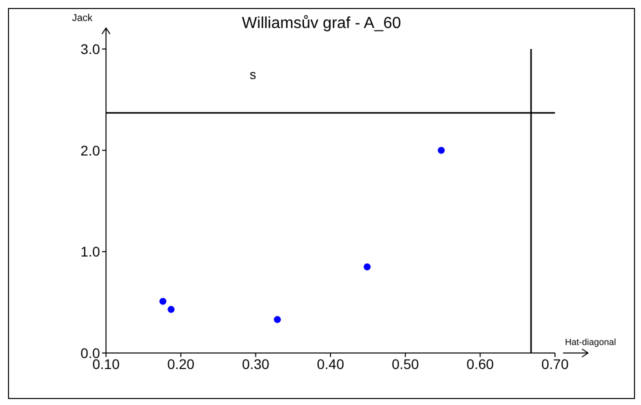 This screenshot has height=405, width=641. What do you see at coordinates (90, 48) in the screenshot?
I see `y-tick-label: 3.0` at bounding box center [90, 48].